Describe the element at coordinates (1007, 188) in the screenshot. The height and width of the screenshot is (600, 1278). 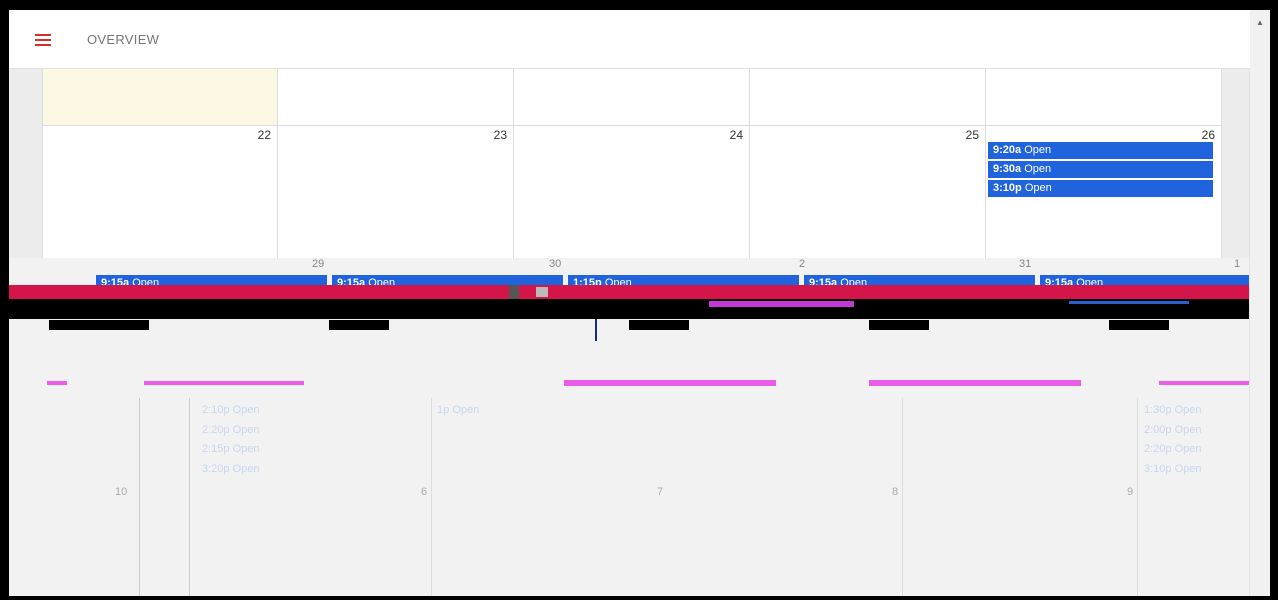
I see `event-time: 3:10p` at that location.